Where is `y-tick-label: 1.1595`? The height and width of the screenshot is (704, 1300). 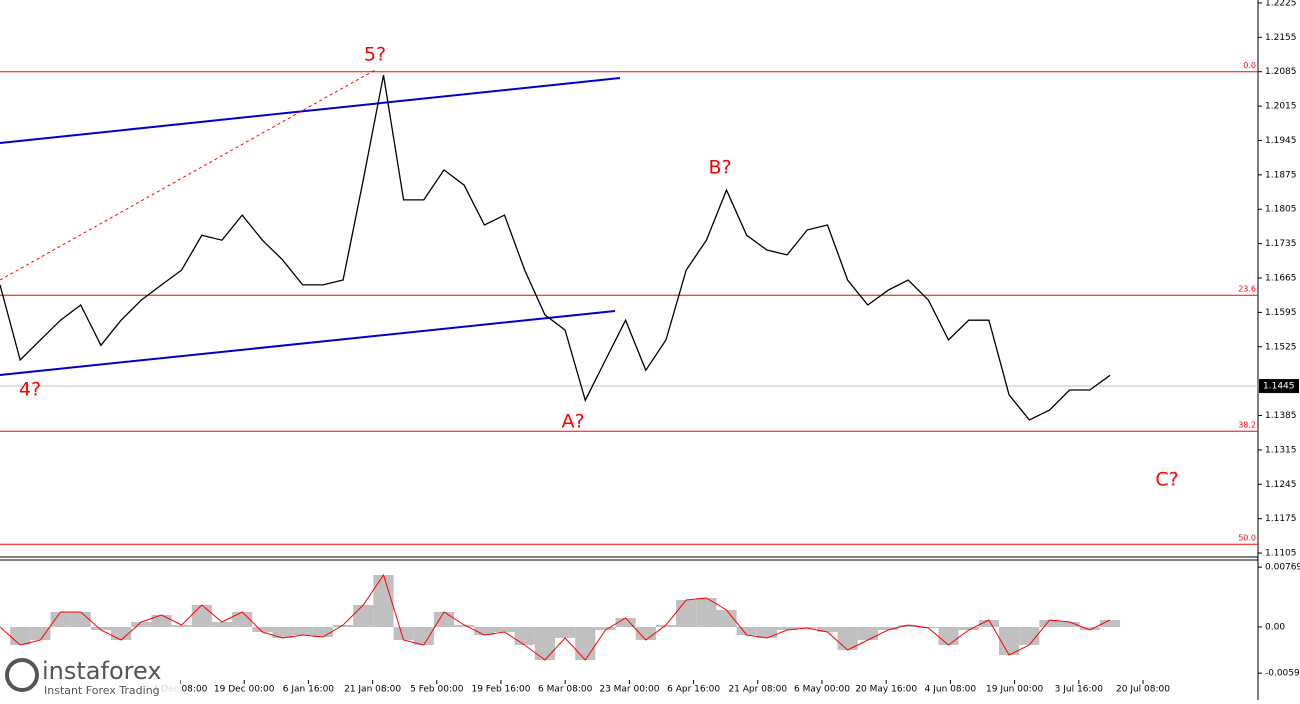 y-tick-label: 1.1595 is located at coordinates (1281, 313).